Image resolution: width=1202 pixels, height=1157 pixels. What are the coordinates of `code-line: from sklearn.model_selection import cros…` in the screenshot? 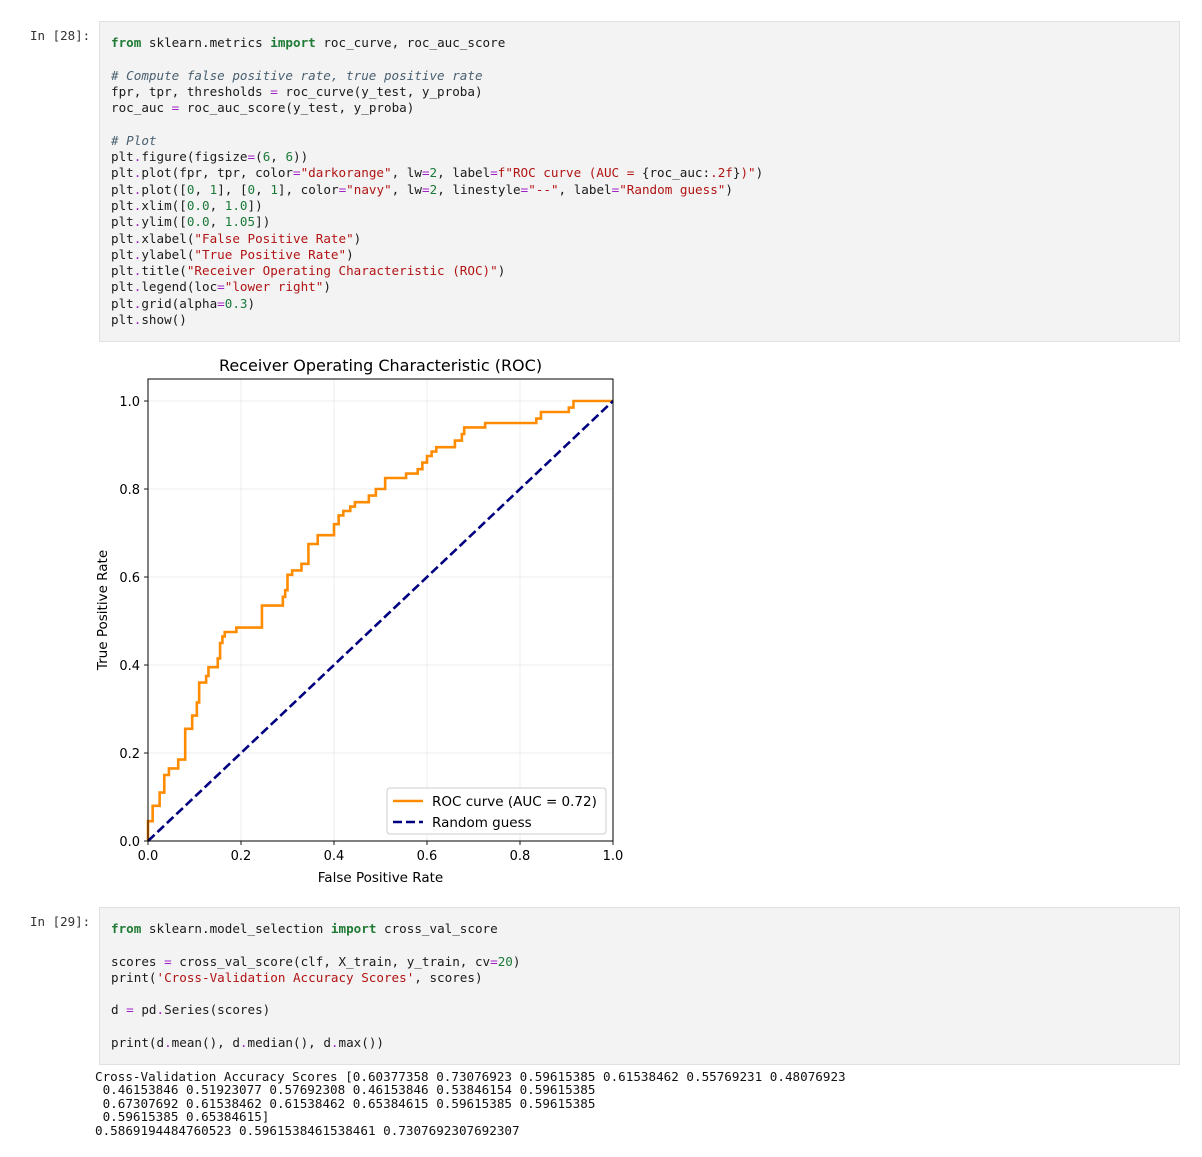 It's located at (304, 928).